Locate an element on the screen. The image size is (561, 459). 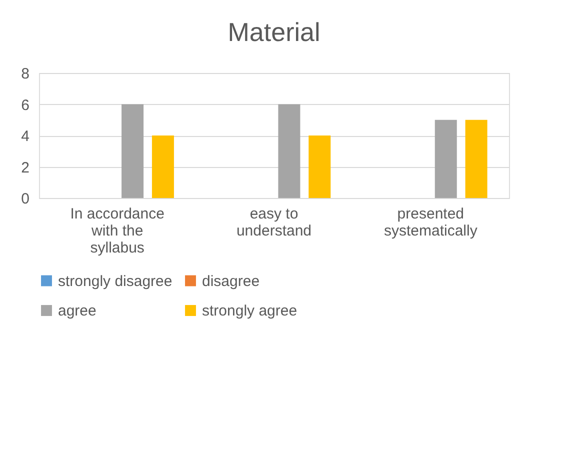
y-tick-label: 8 is located at coordinates (25, 74).